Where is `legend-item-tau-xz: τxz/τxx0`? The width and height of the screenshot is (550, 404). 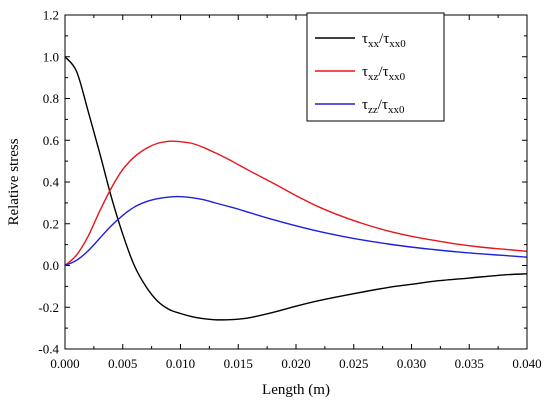 legend-item-tau-xz: τxz/τxx0 is located at coordinates (360, 73).